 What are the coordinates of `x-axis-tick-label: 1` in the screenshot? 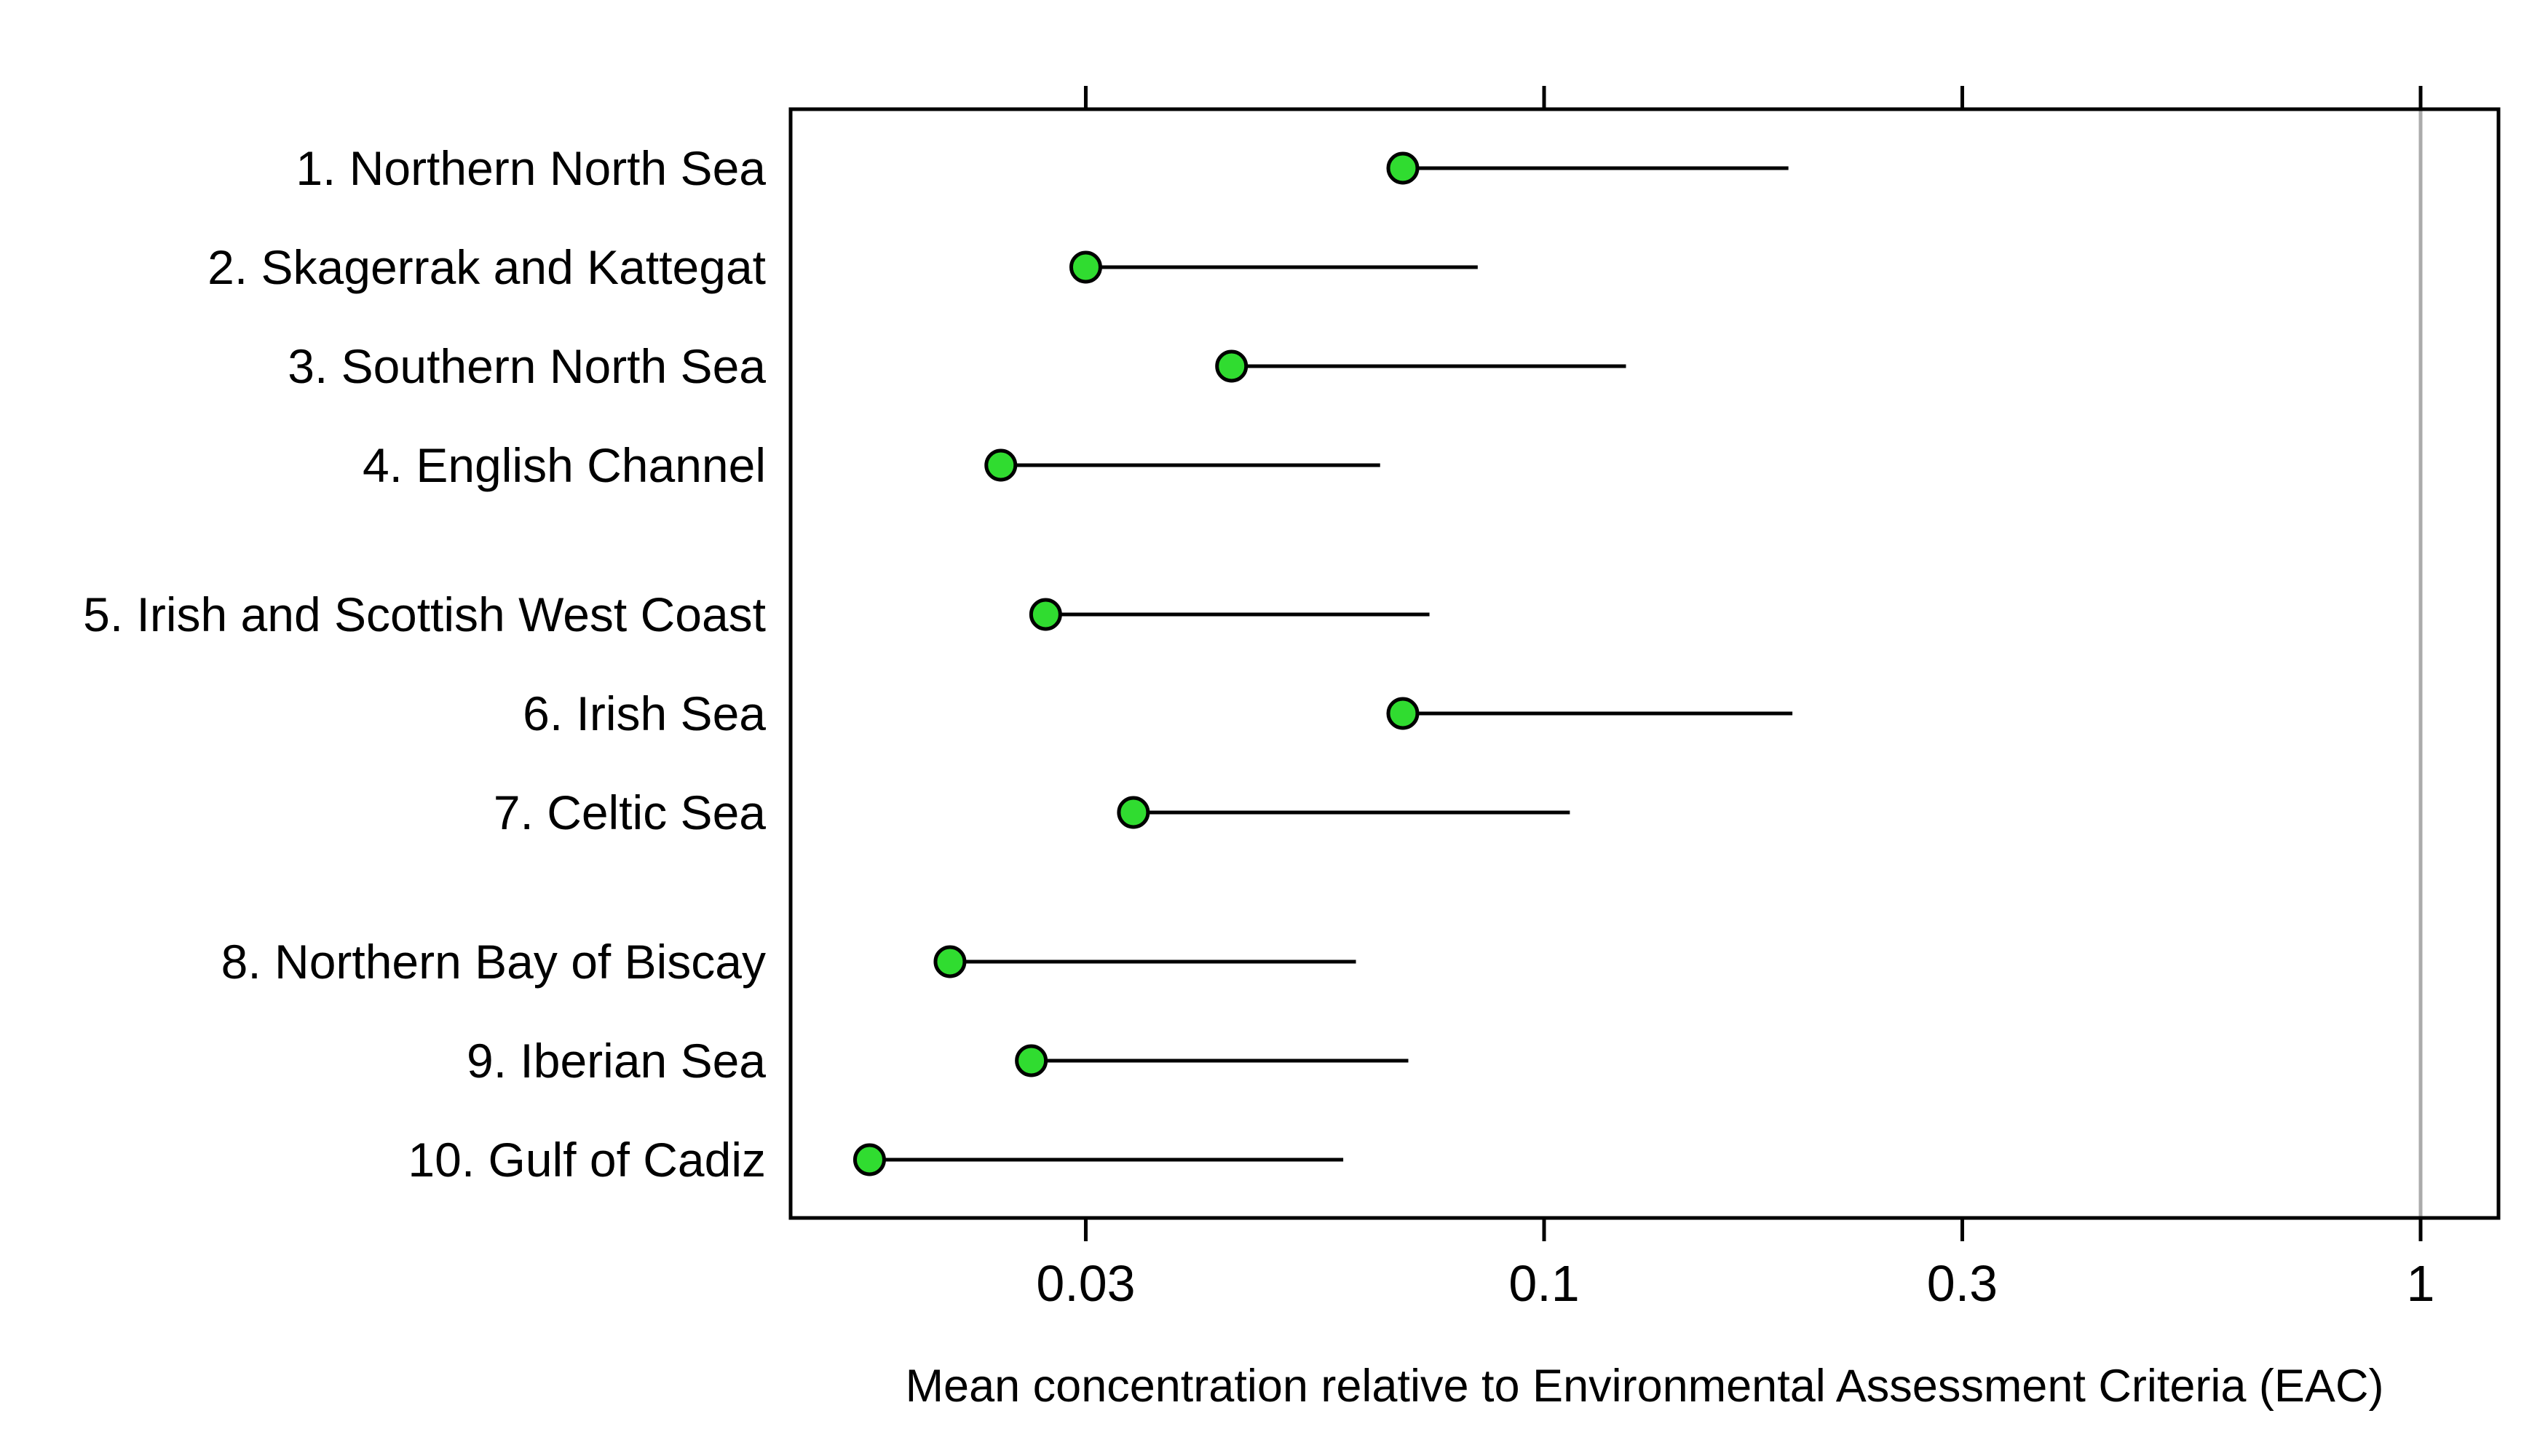 It's located at (2421, 1283).